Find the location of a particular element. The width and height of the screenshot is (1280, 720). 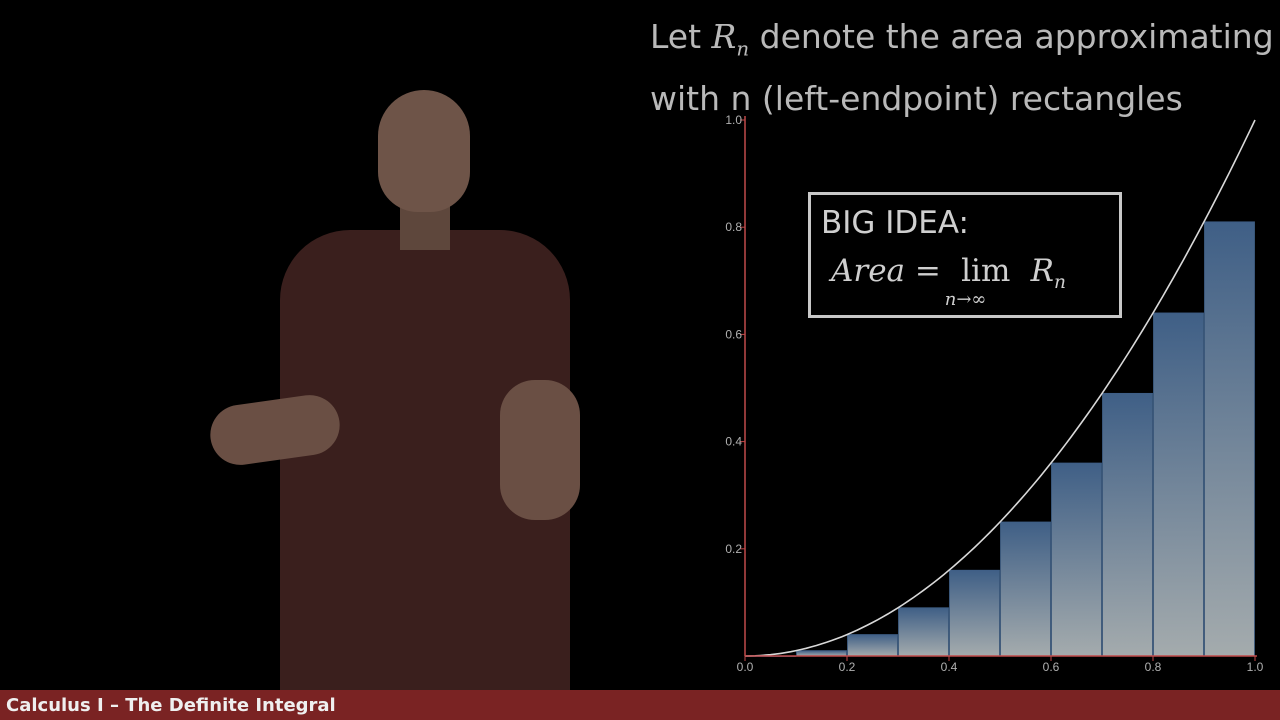

big-idea-title: BIG IDEA: is located at coordinates (895, 223).